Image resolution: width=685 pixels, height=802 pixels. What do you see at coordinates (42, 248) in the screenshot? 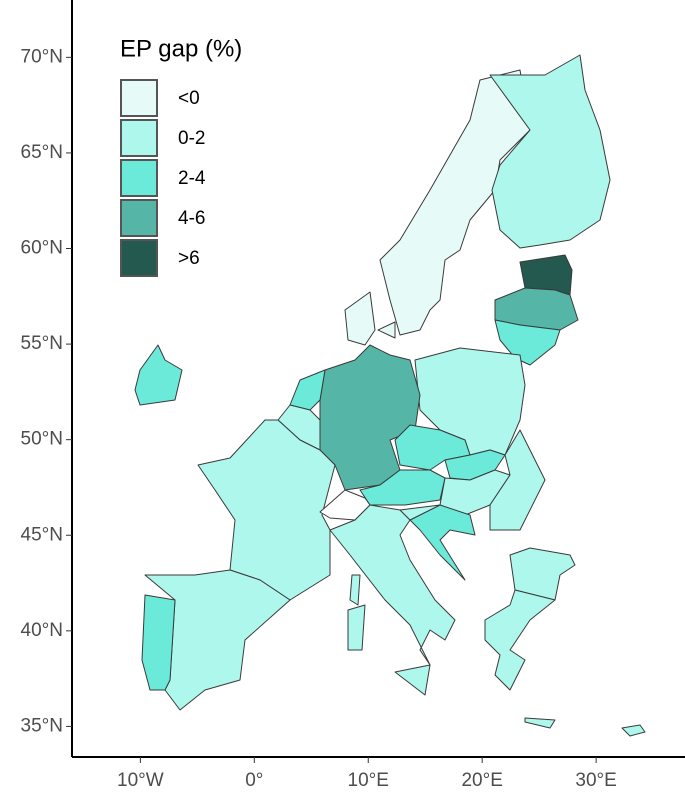
I see `y-tick-label: 60°N` at bounding box center [42, 248].